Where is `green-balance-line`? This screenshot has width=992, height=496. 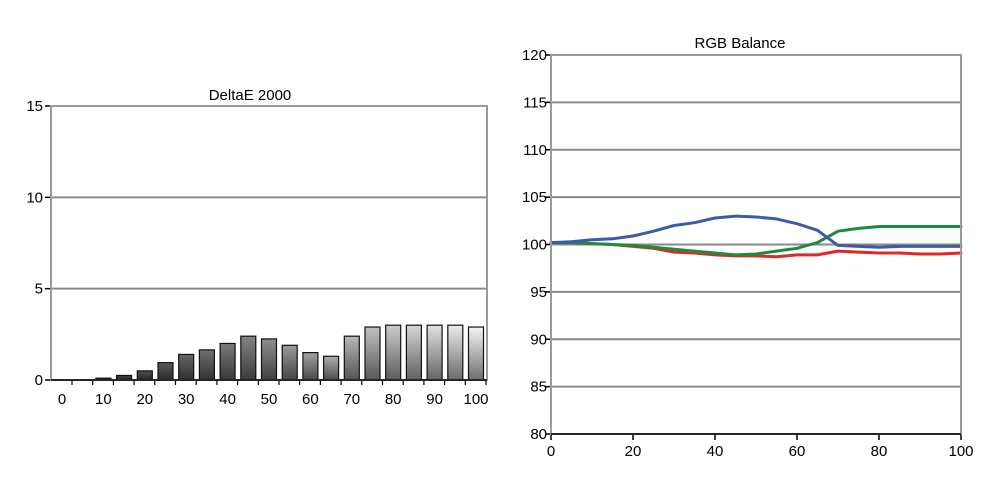 green-balance-line is located at coordinates (756, 241).